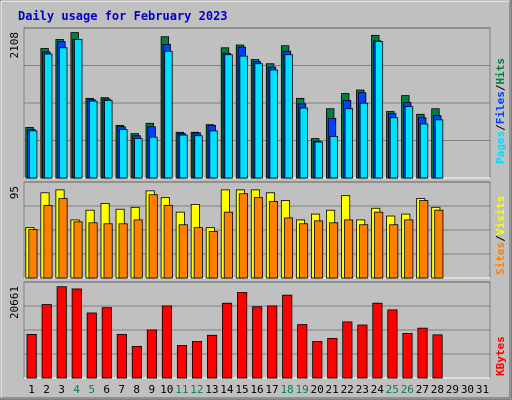 This screenshot has height=400, width=512. What do you see at coordinates (378, 389) in the screenshot?
I see `x-tick-label: 24` at bounding box center [378, 389].